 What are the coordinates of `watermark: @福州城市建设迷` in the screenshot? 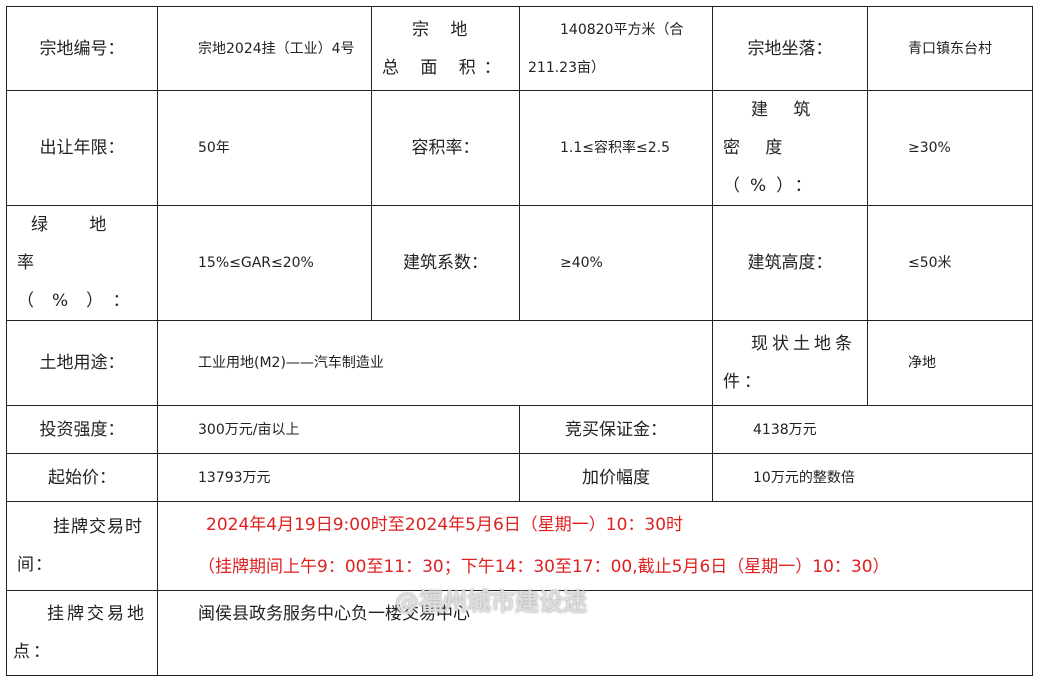 It's located at (491, 602).